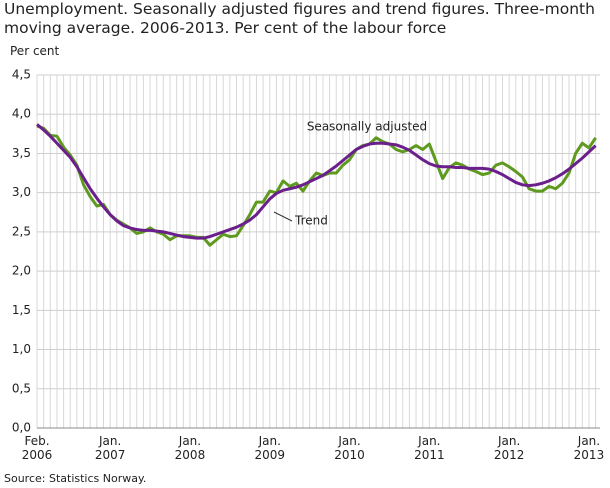  I want to click on x-tick-label: Jan. 2007, so click(110, 448).